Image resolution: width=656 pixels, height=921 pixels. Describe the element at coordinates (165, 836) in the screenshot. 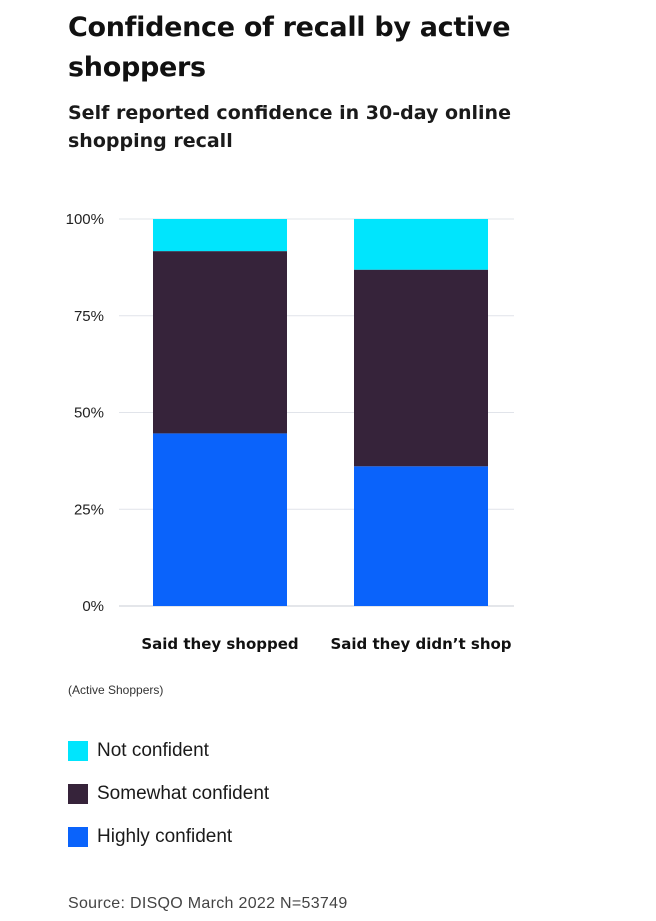

I see `legend-label: Highly confident` at that location.